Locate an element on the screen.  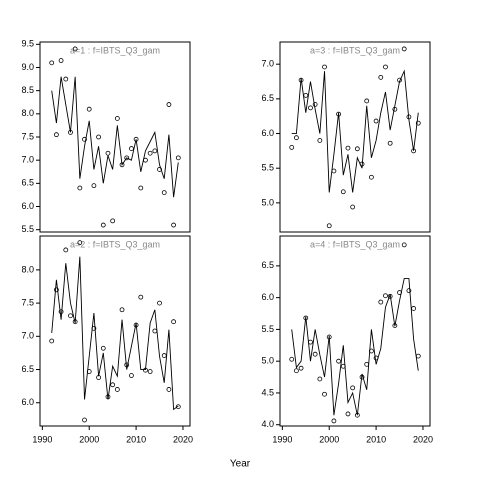
y-tick-label: 5.5 is located at coordinates (27, 229).